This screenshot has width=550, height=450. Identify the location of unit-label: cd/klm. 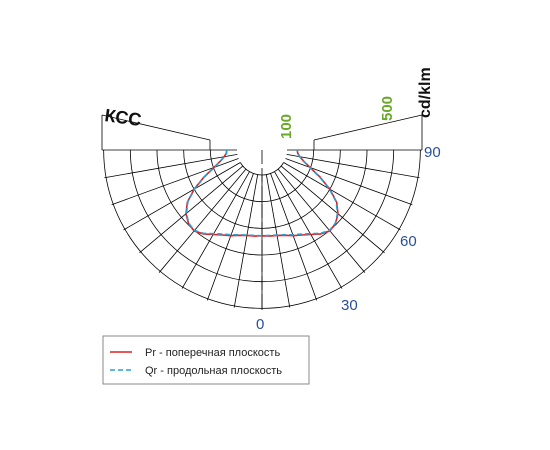
(425, 92).